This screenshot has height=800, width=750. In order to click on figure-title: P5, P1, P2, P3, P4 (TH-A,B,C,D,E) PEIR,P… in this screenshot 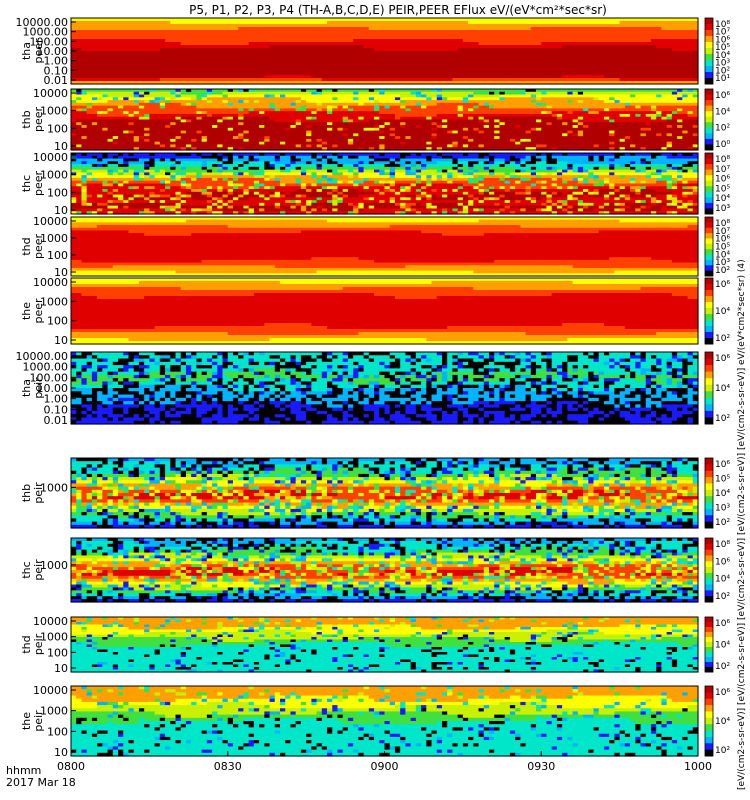, I will do `click(398, 10)`.